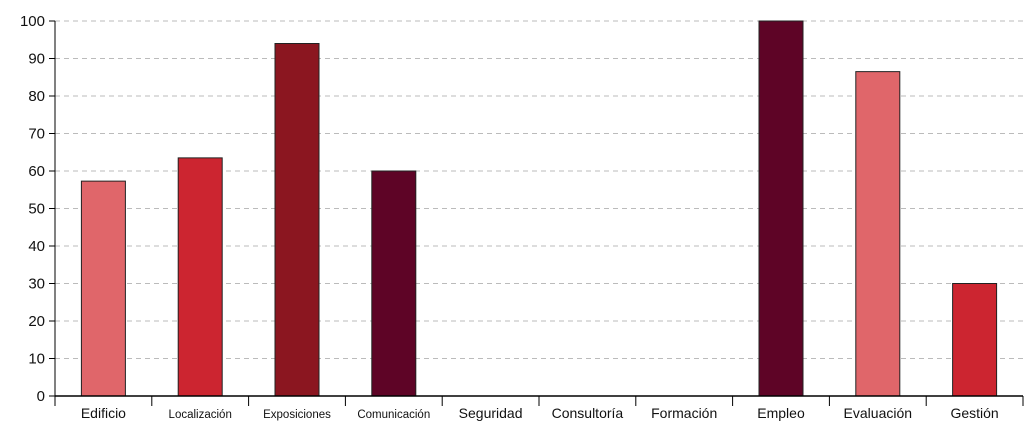 This screenshot has width=1033, height=428. What do you see at coordinates (36, 134) in the screenshot?
I see `y-tick-label: 70` at bounding box center [36, 134].